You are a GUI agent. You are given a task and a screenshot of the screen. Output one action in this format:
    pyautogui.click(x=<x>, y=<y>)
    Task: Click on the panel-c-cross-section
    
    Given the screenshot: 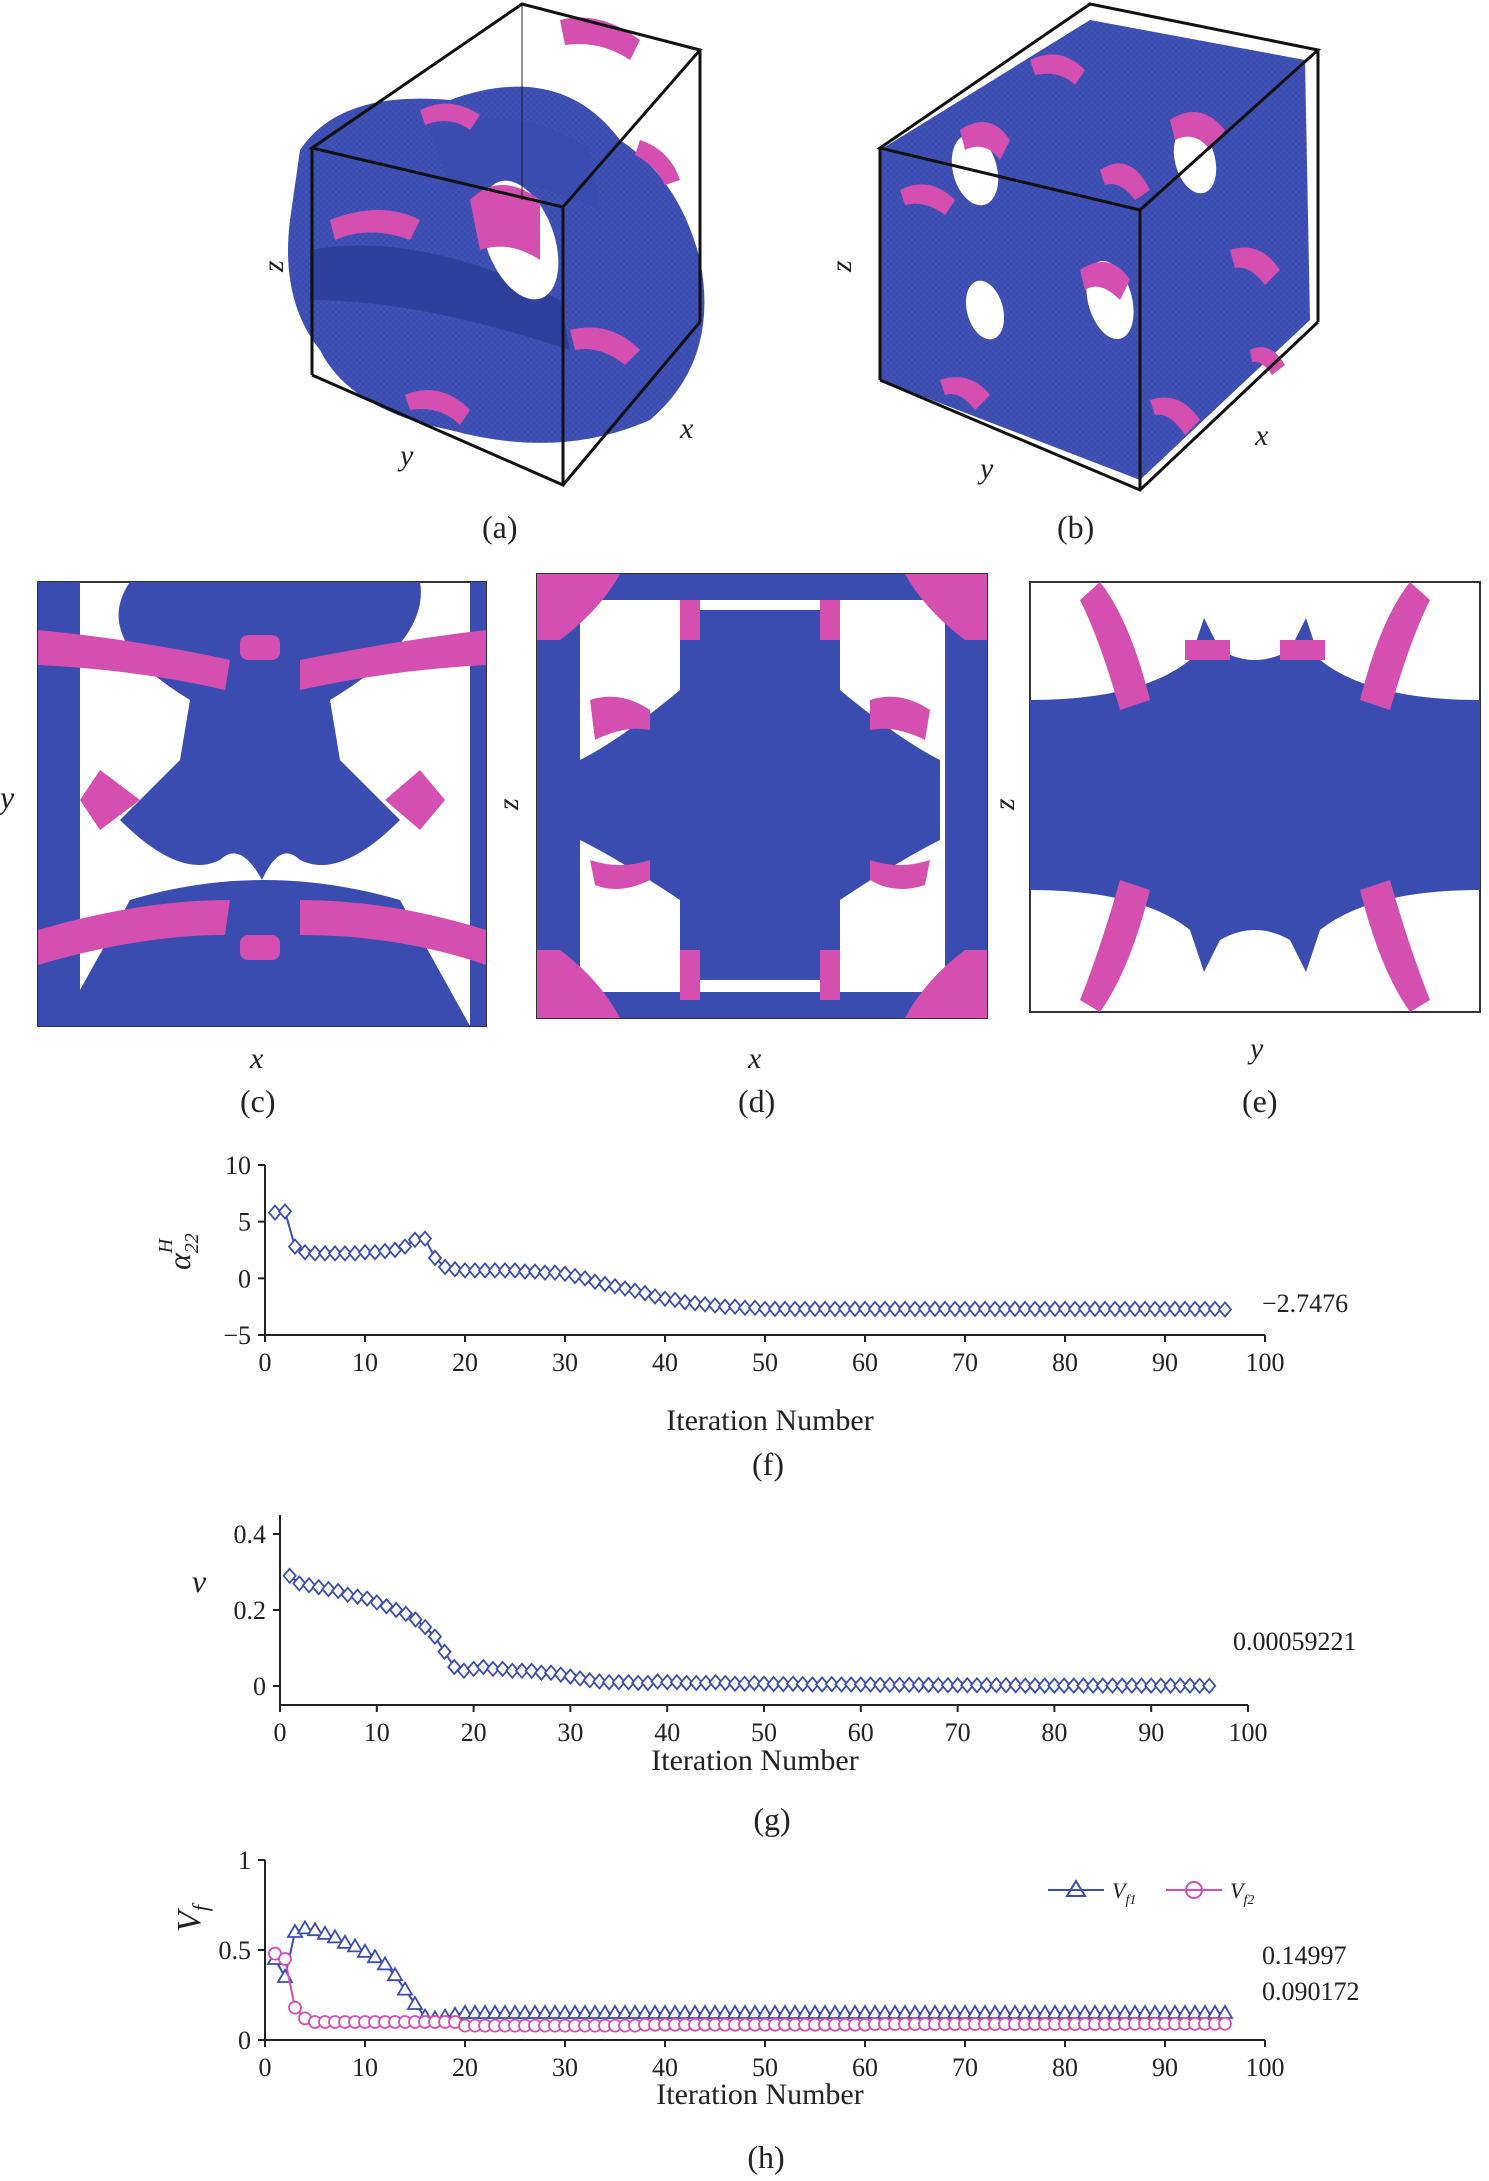 What is the action you would take?
    pyautogui.click(x=262, y=804)
    